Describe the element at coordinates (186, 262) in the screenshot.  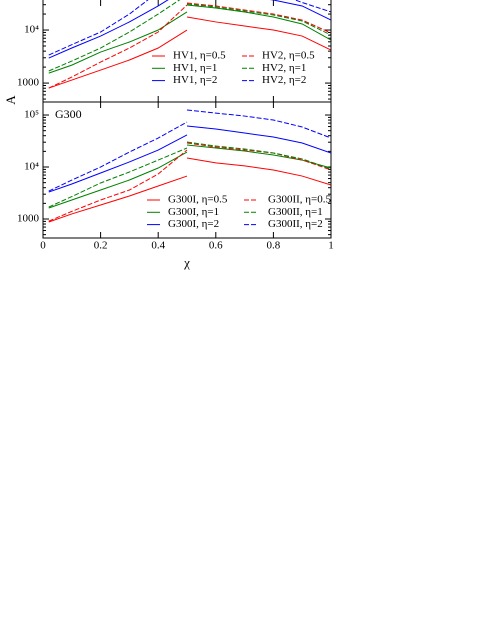
I see `x-axis-label: χ` at that location.